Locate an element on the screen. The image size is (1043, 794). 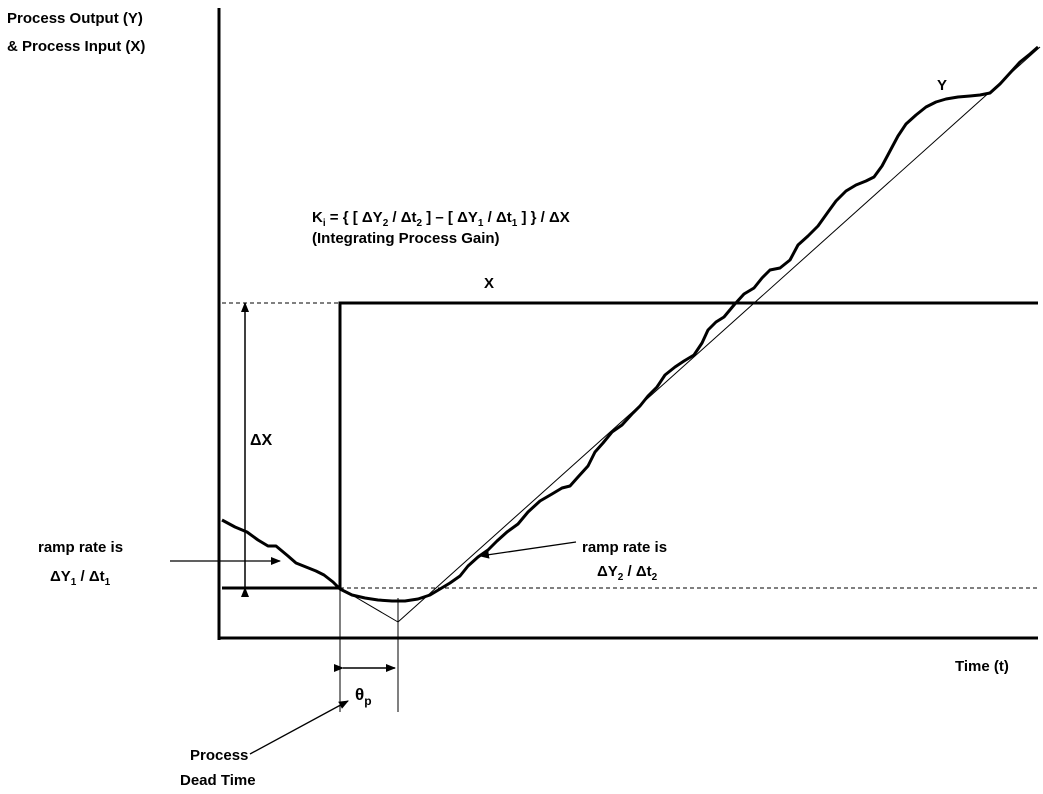
ramp2-mid: / Δt is located at coordinates (637, 571).